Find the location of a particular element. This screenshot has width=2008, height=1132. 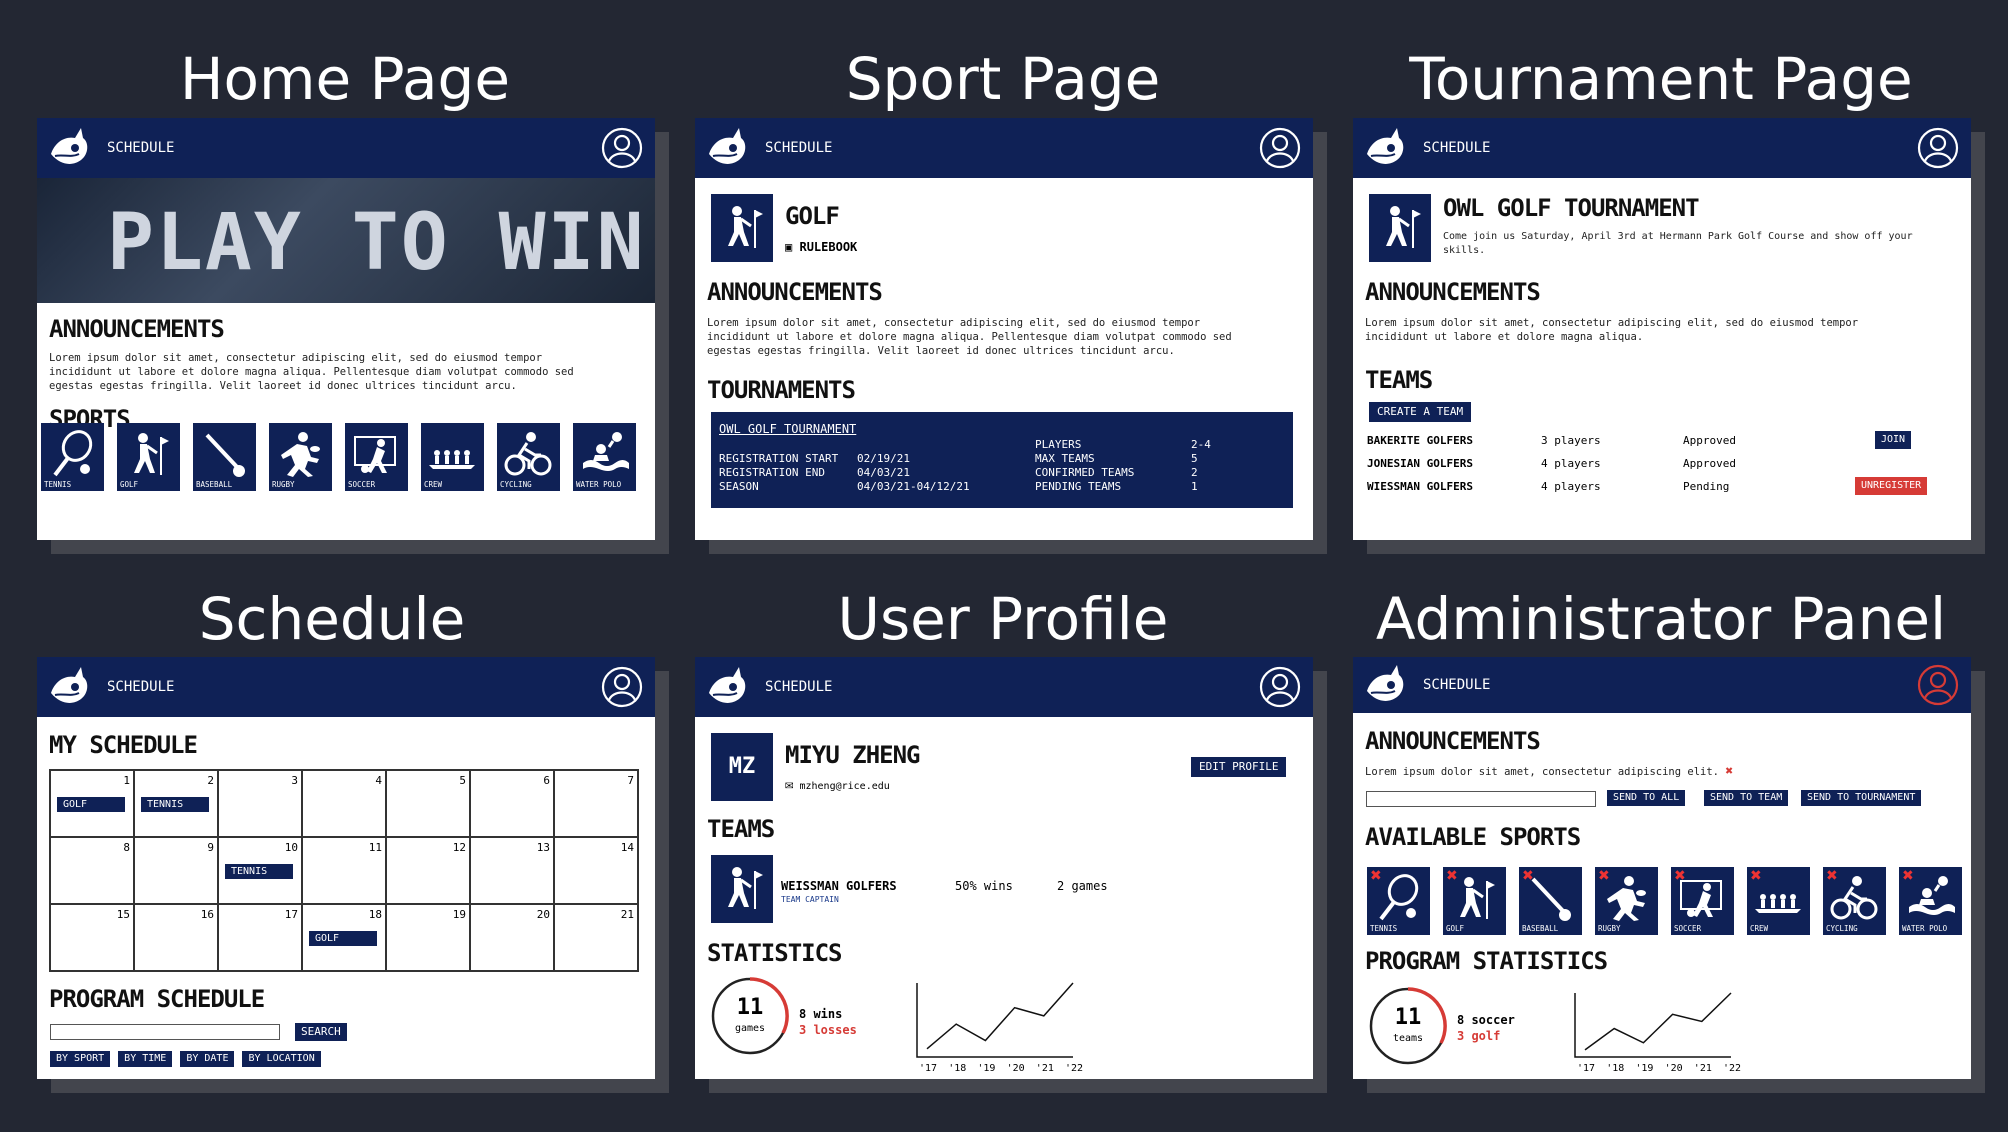

calendar-day: 13 is located at coordinates (512, 870).